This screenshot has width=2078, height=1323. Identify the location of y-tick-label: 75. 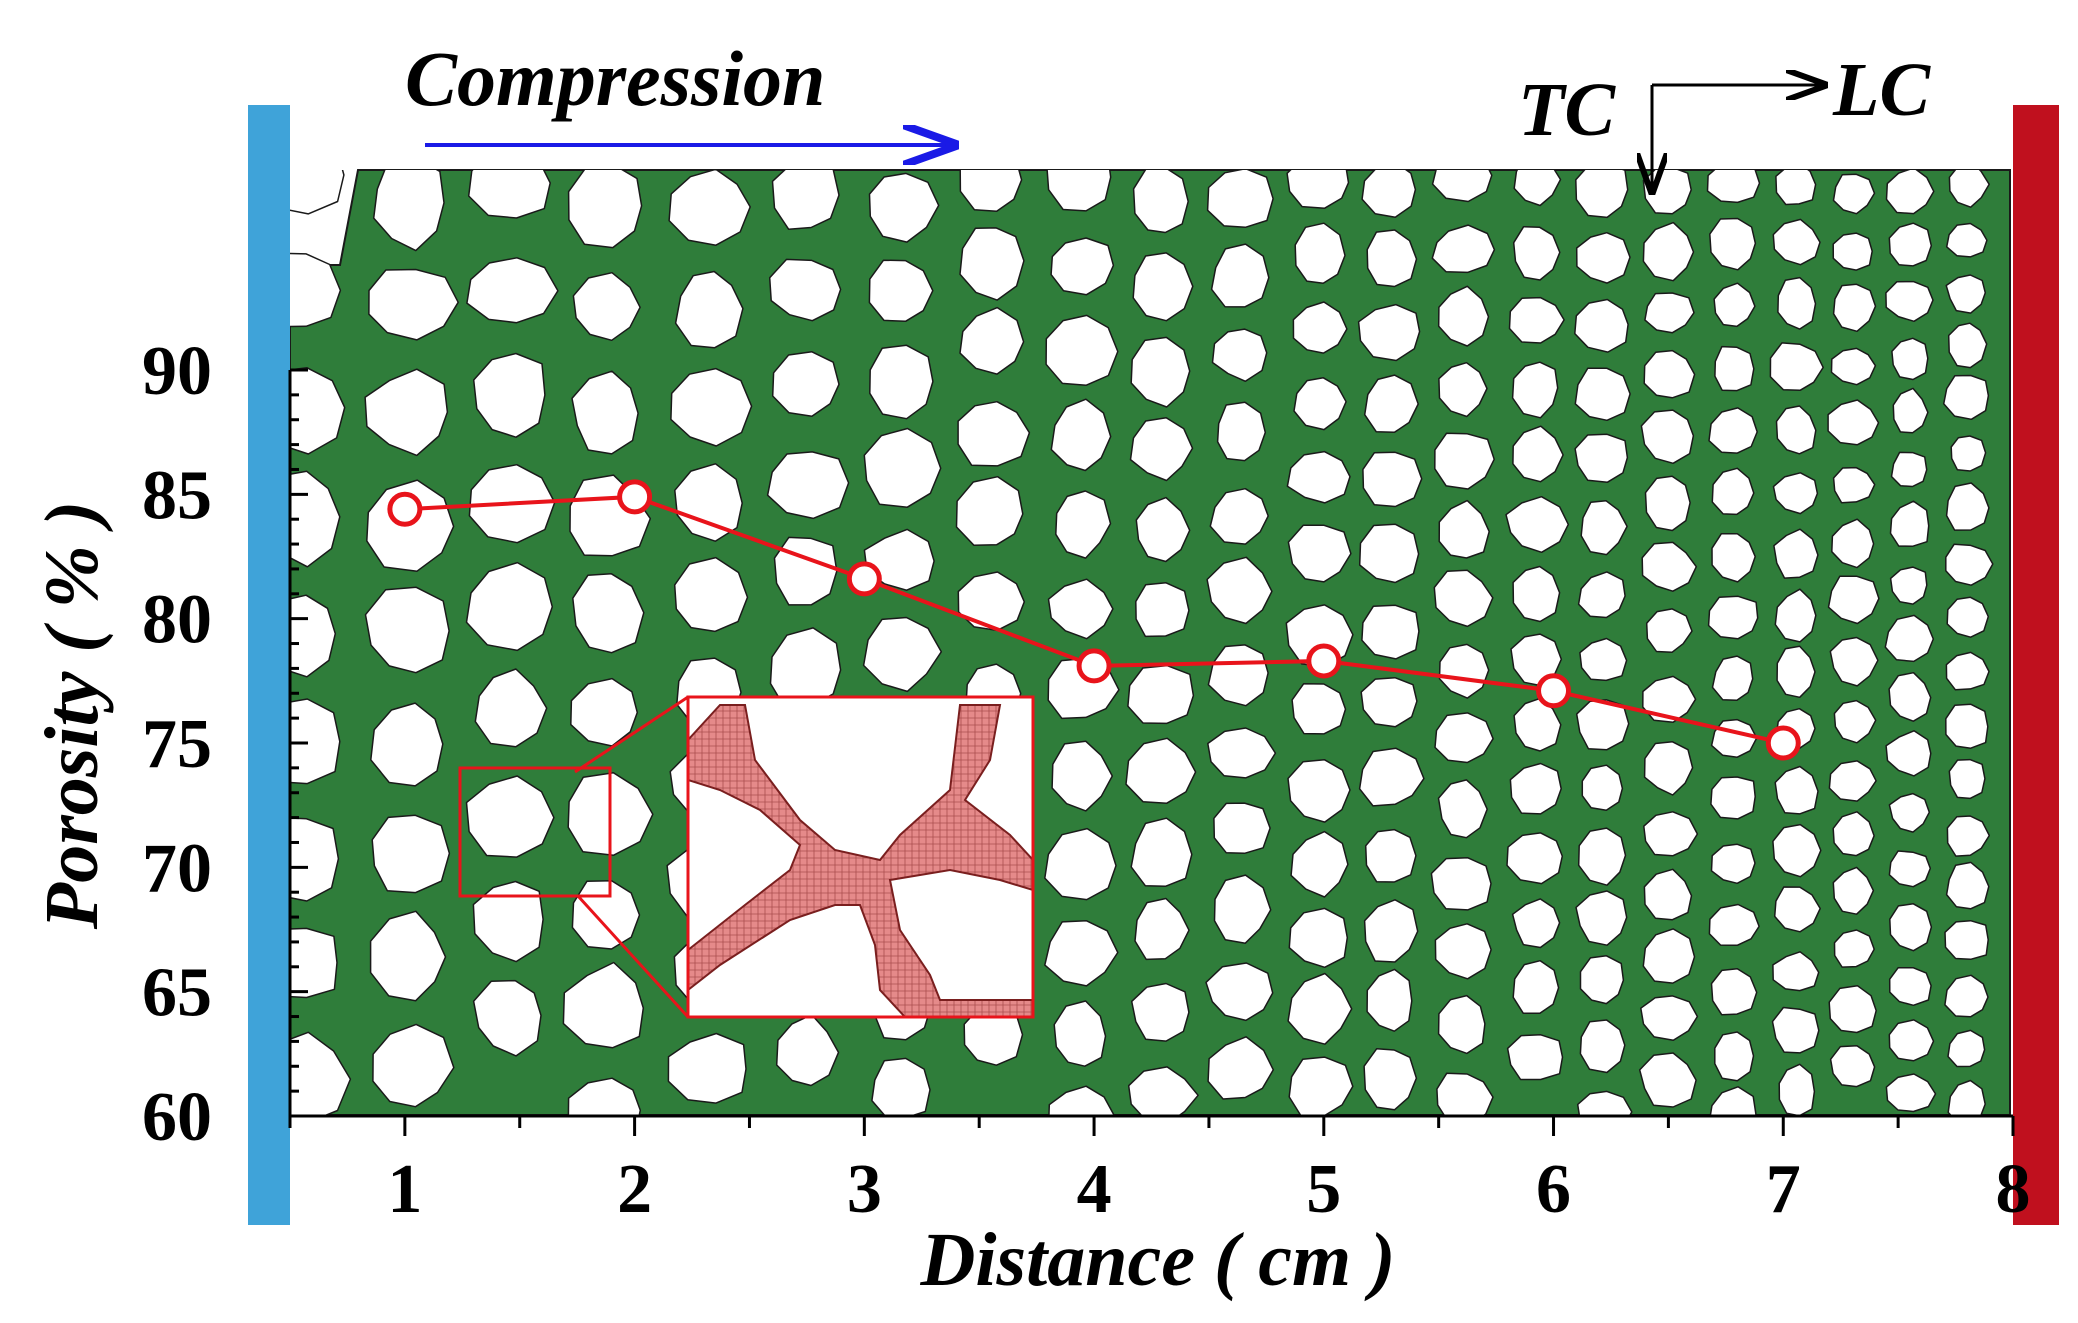
(177, 744).